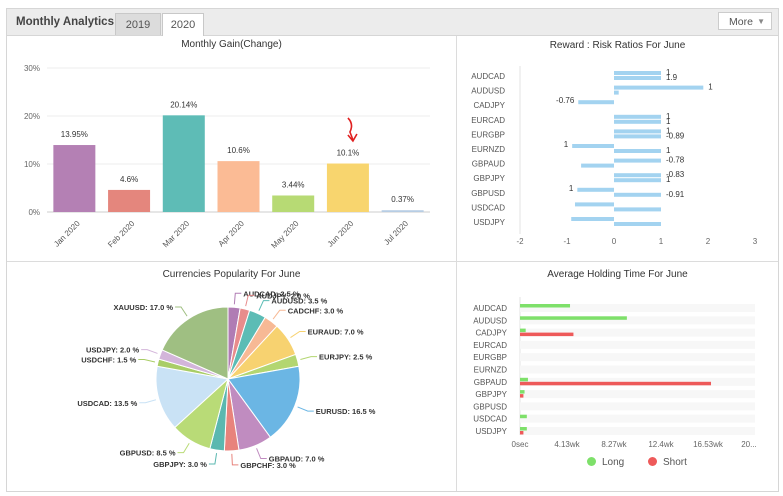 This screenshot has height=496, width=783. I want to click on slice-label: USDCHF: 1.5 %, so click(108, 359).